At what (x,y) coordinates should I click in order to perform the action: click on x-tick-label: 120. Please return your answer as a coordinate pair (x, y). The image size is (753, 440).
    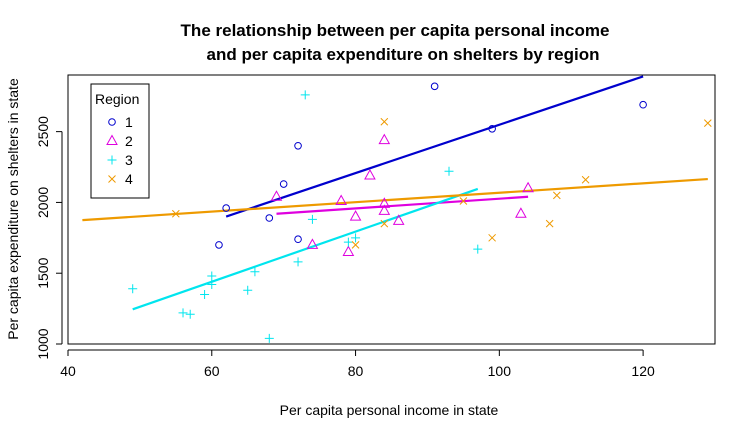
    Looking at the image, I should click on (643, 371).